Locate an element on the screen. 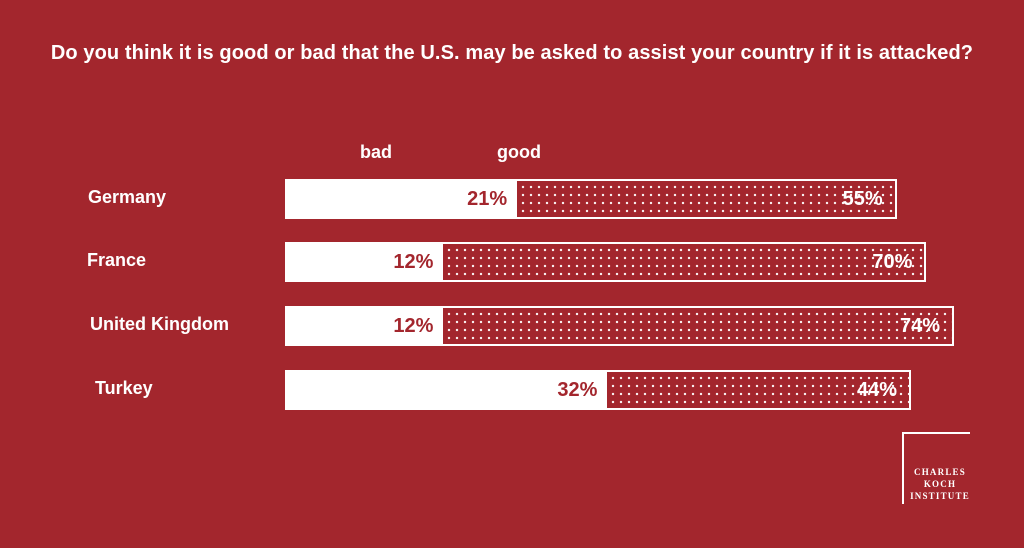  bar-segment-good: 44% is located at coordinates (759, 390).